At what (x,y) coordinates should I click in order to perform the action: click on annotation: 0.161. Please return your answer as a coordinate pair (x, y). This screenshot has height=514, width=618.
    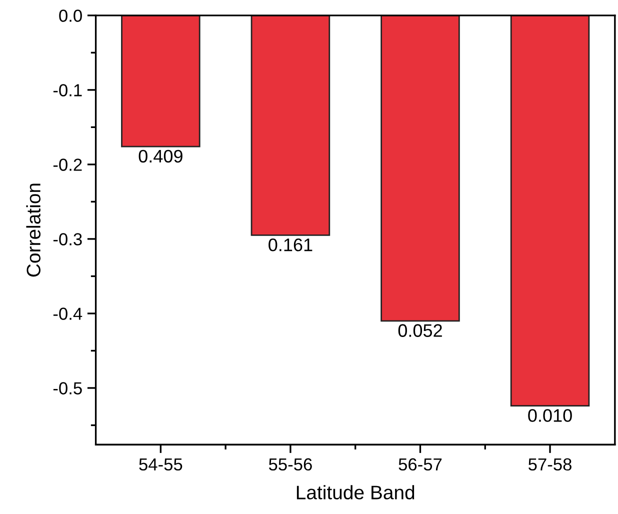
    Looking at the image, I should click on (290, 245).